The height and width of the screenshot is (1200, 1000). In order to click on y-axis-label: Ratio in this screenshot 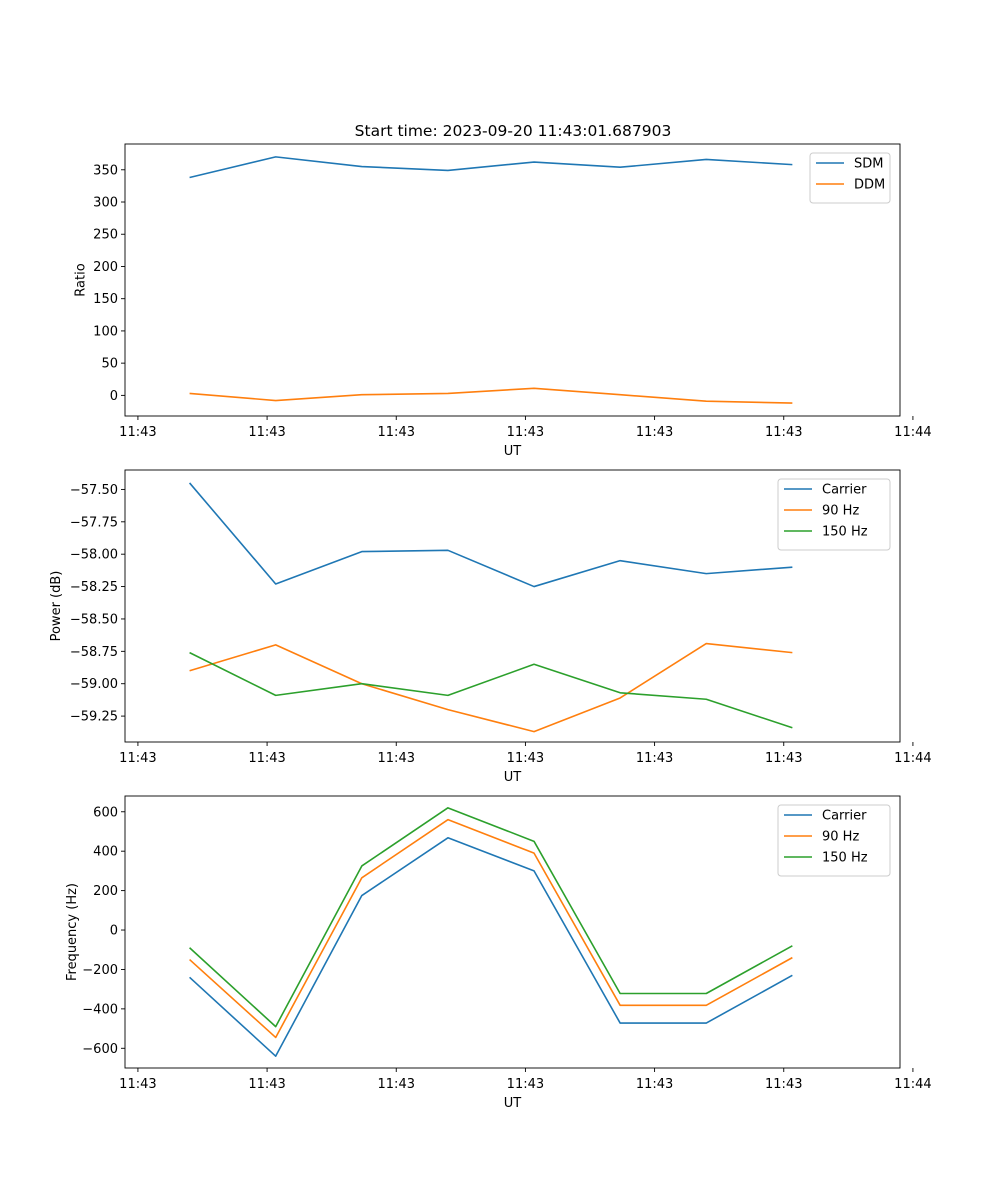, I will do `click(80, 279)`.